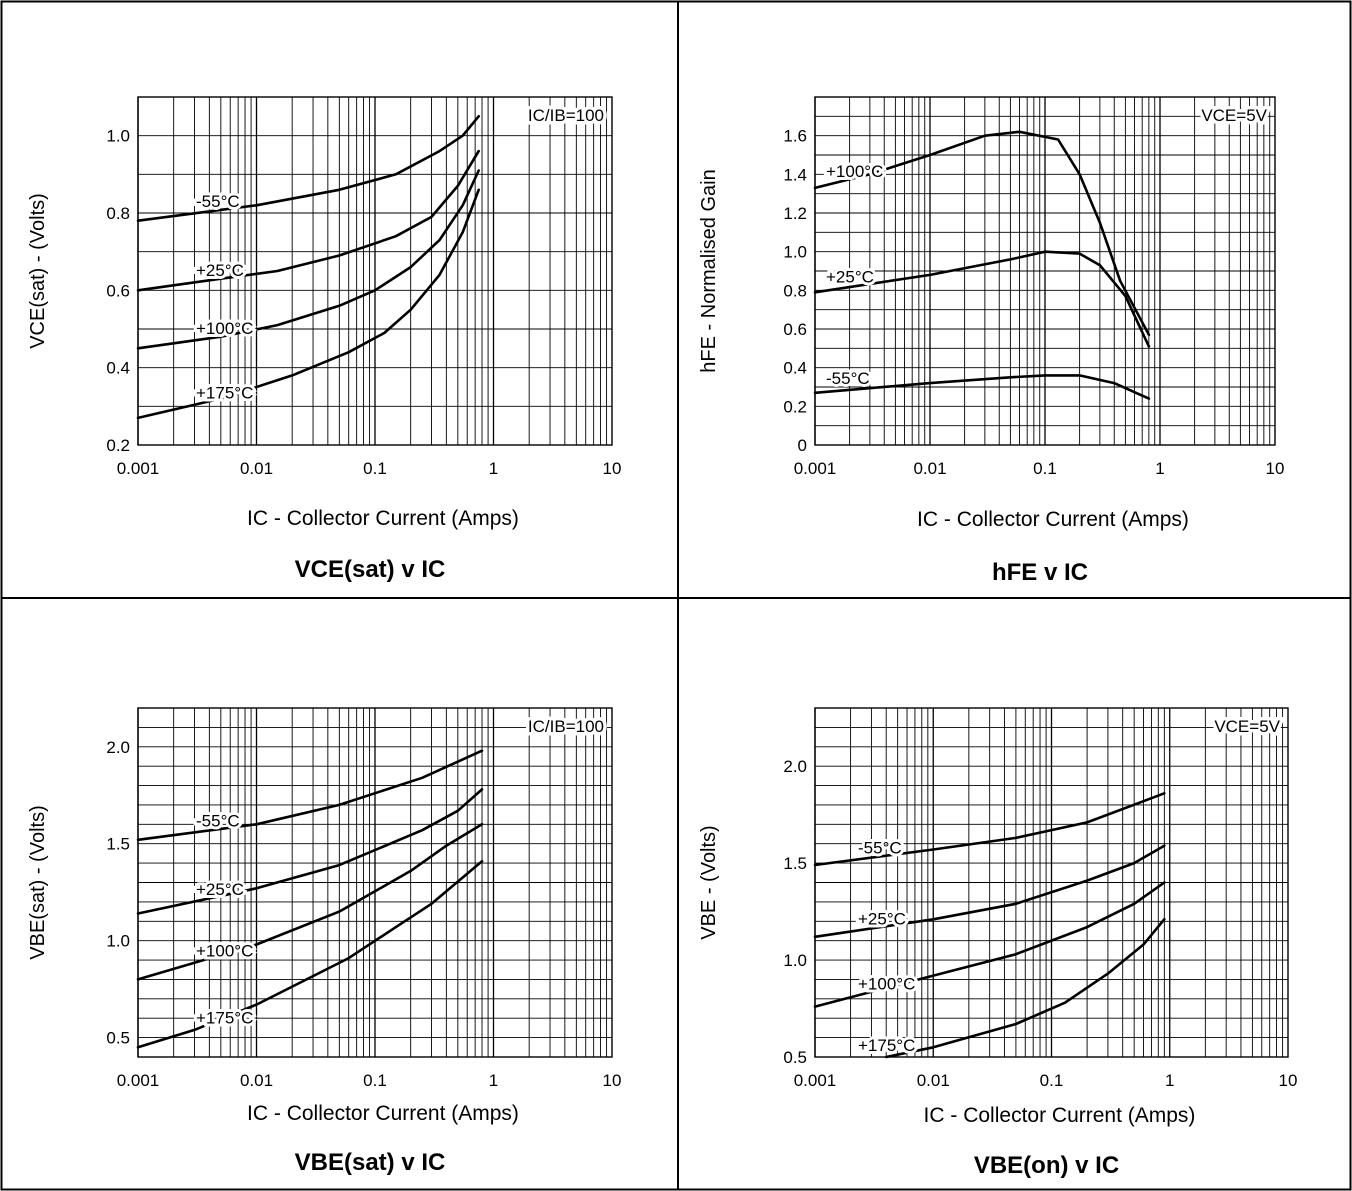  What do you see at coordinates (802, 445) in the screenshot?
I see `y-tick-label: 0` at bounding box center [802, 445].